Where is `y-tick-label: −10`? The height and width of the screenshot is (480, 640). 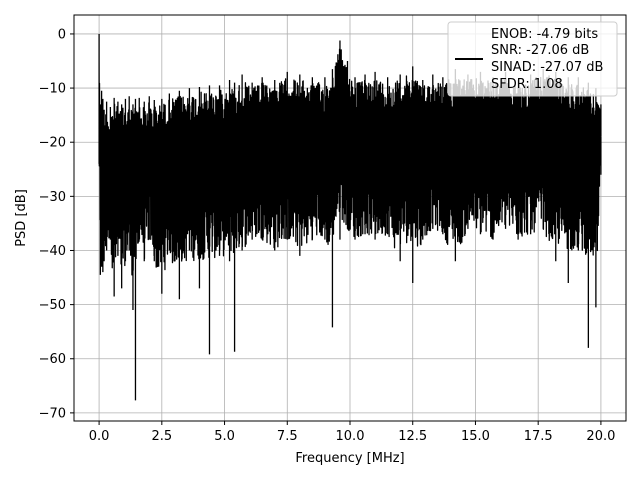
y-tick-label: −10 is located at coordinates (52, 89).